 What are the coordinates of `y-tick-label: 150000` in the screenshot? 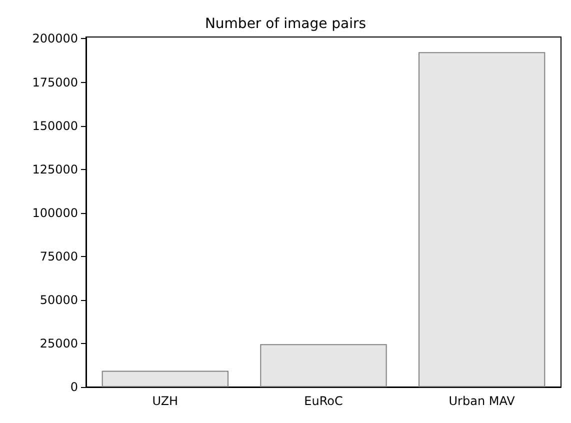 It's located at (55, 125).